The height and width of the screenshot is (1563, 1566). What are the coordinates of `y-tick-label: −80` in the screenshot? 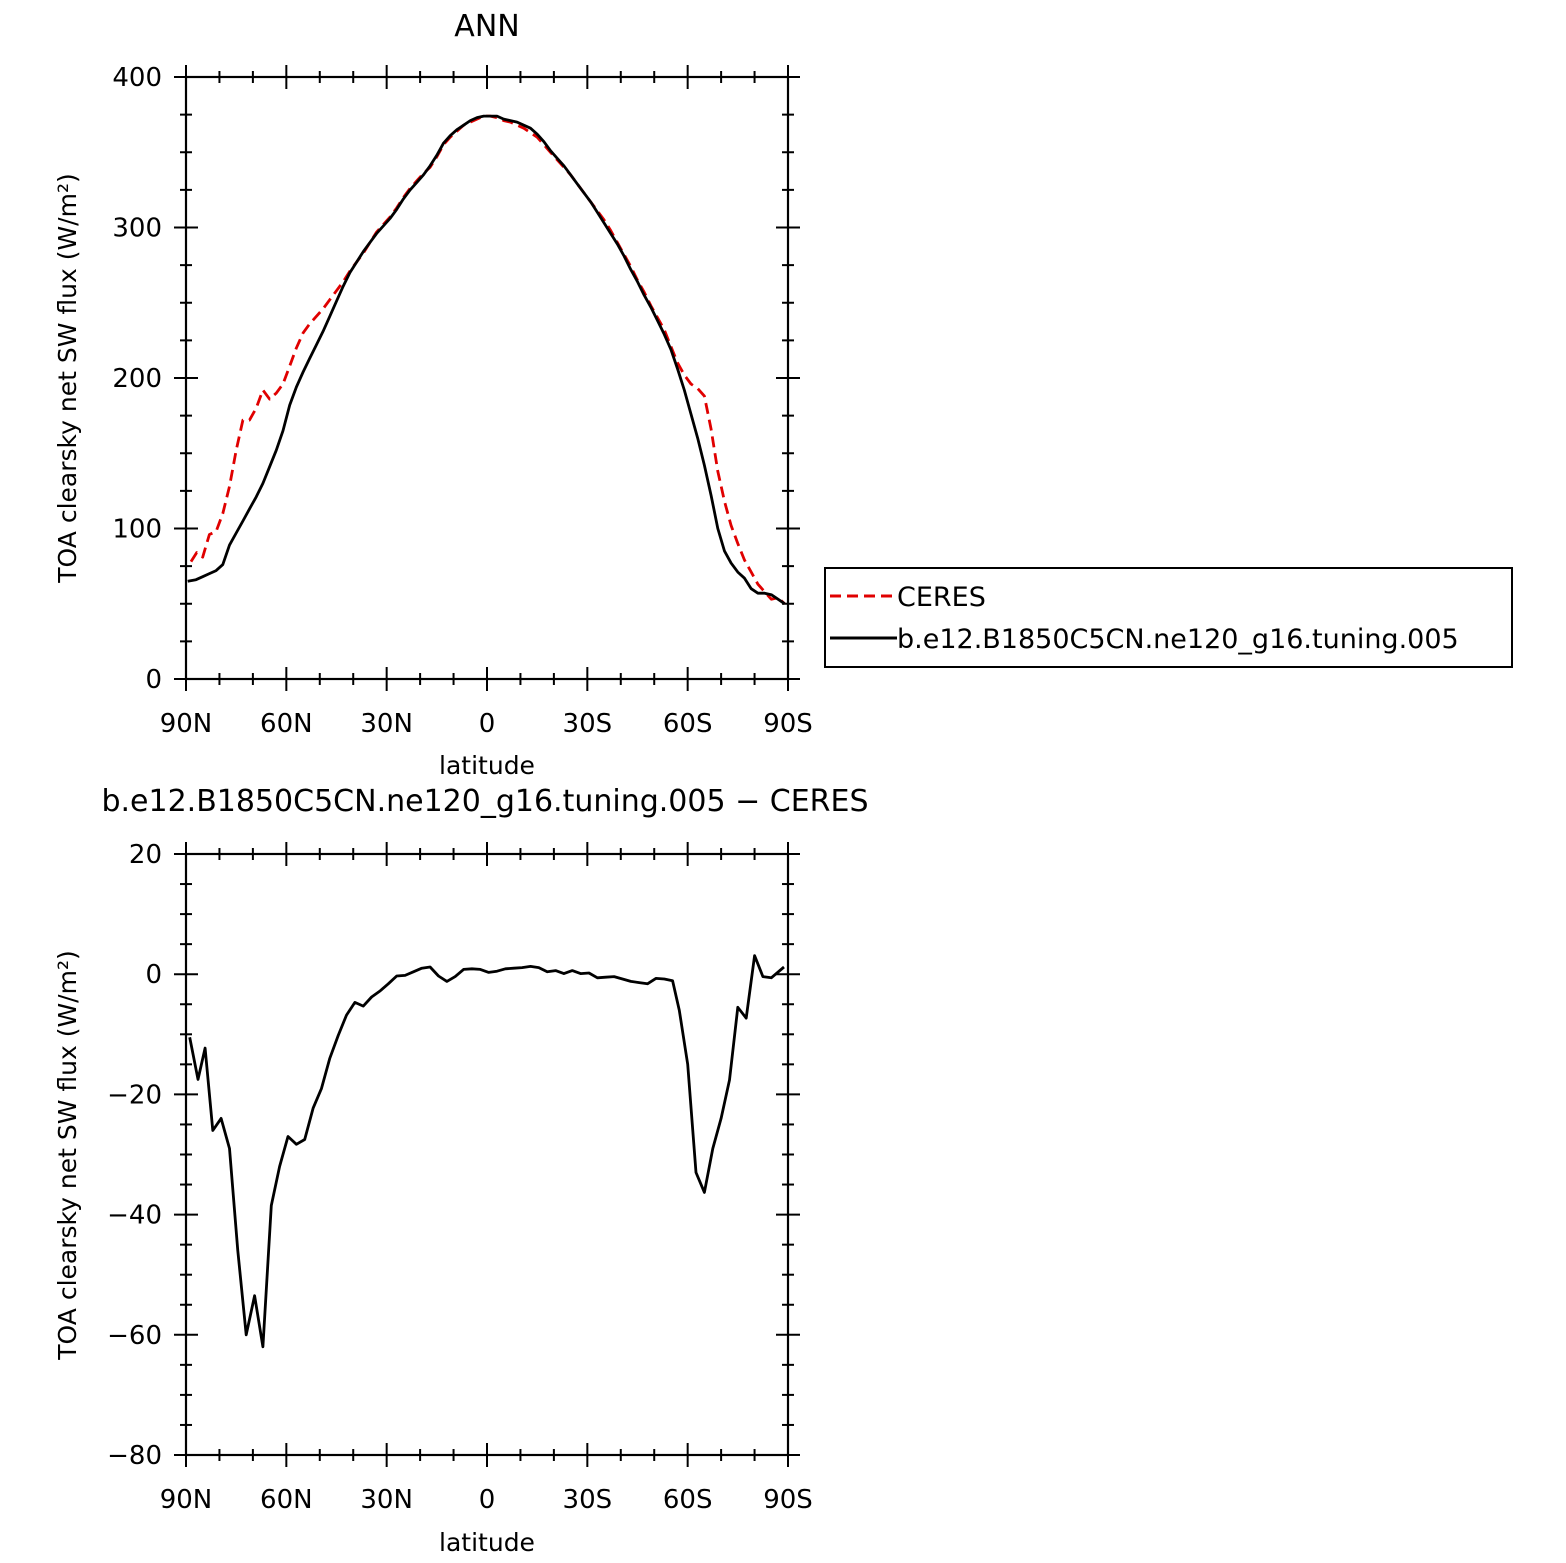 It's located at (134, 1456).